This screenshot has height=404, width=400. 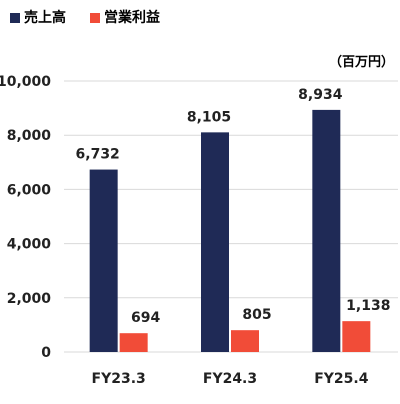 I want to click on value-label: 1,138, so click(x=368, y=306).